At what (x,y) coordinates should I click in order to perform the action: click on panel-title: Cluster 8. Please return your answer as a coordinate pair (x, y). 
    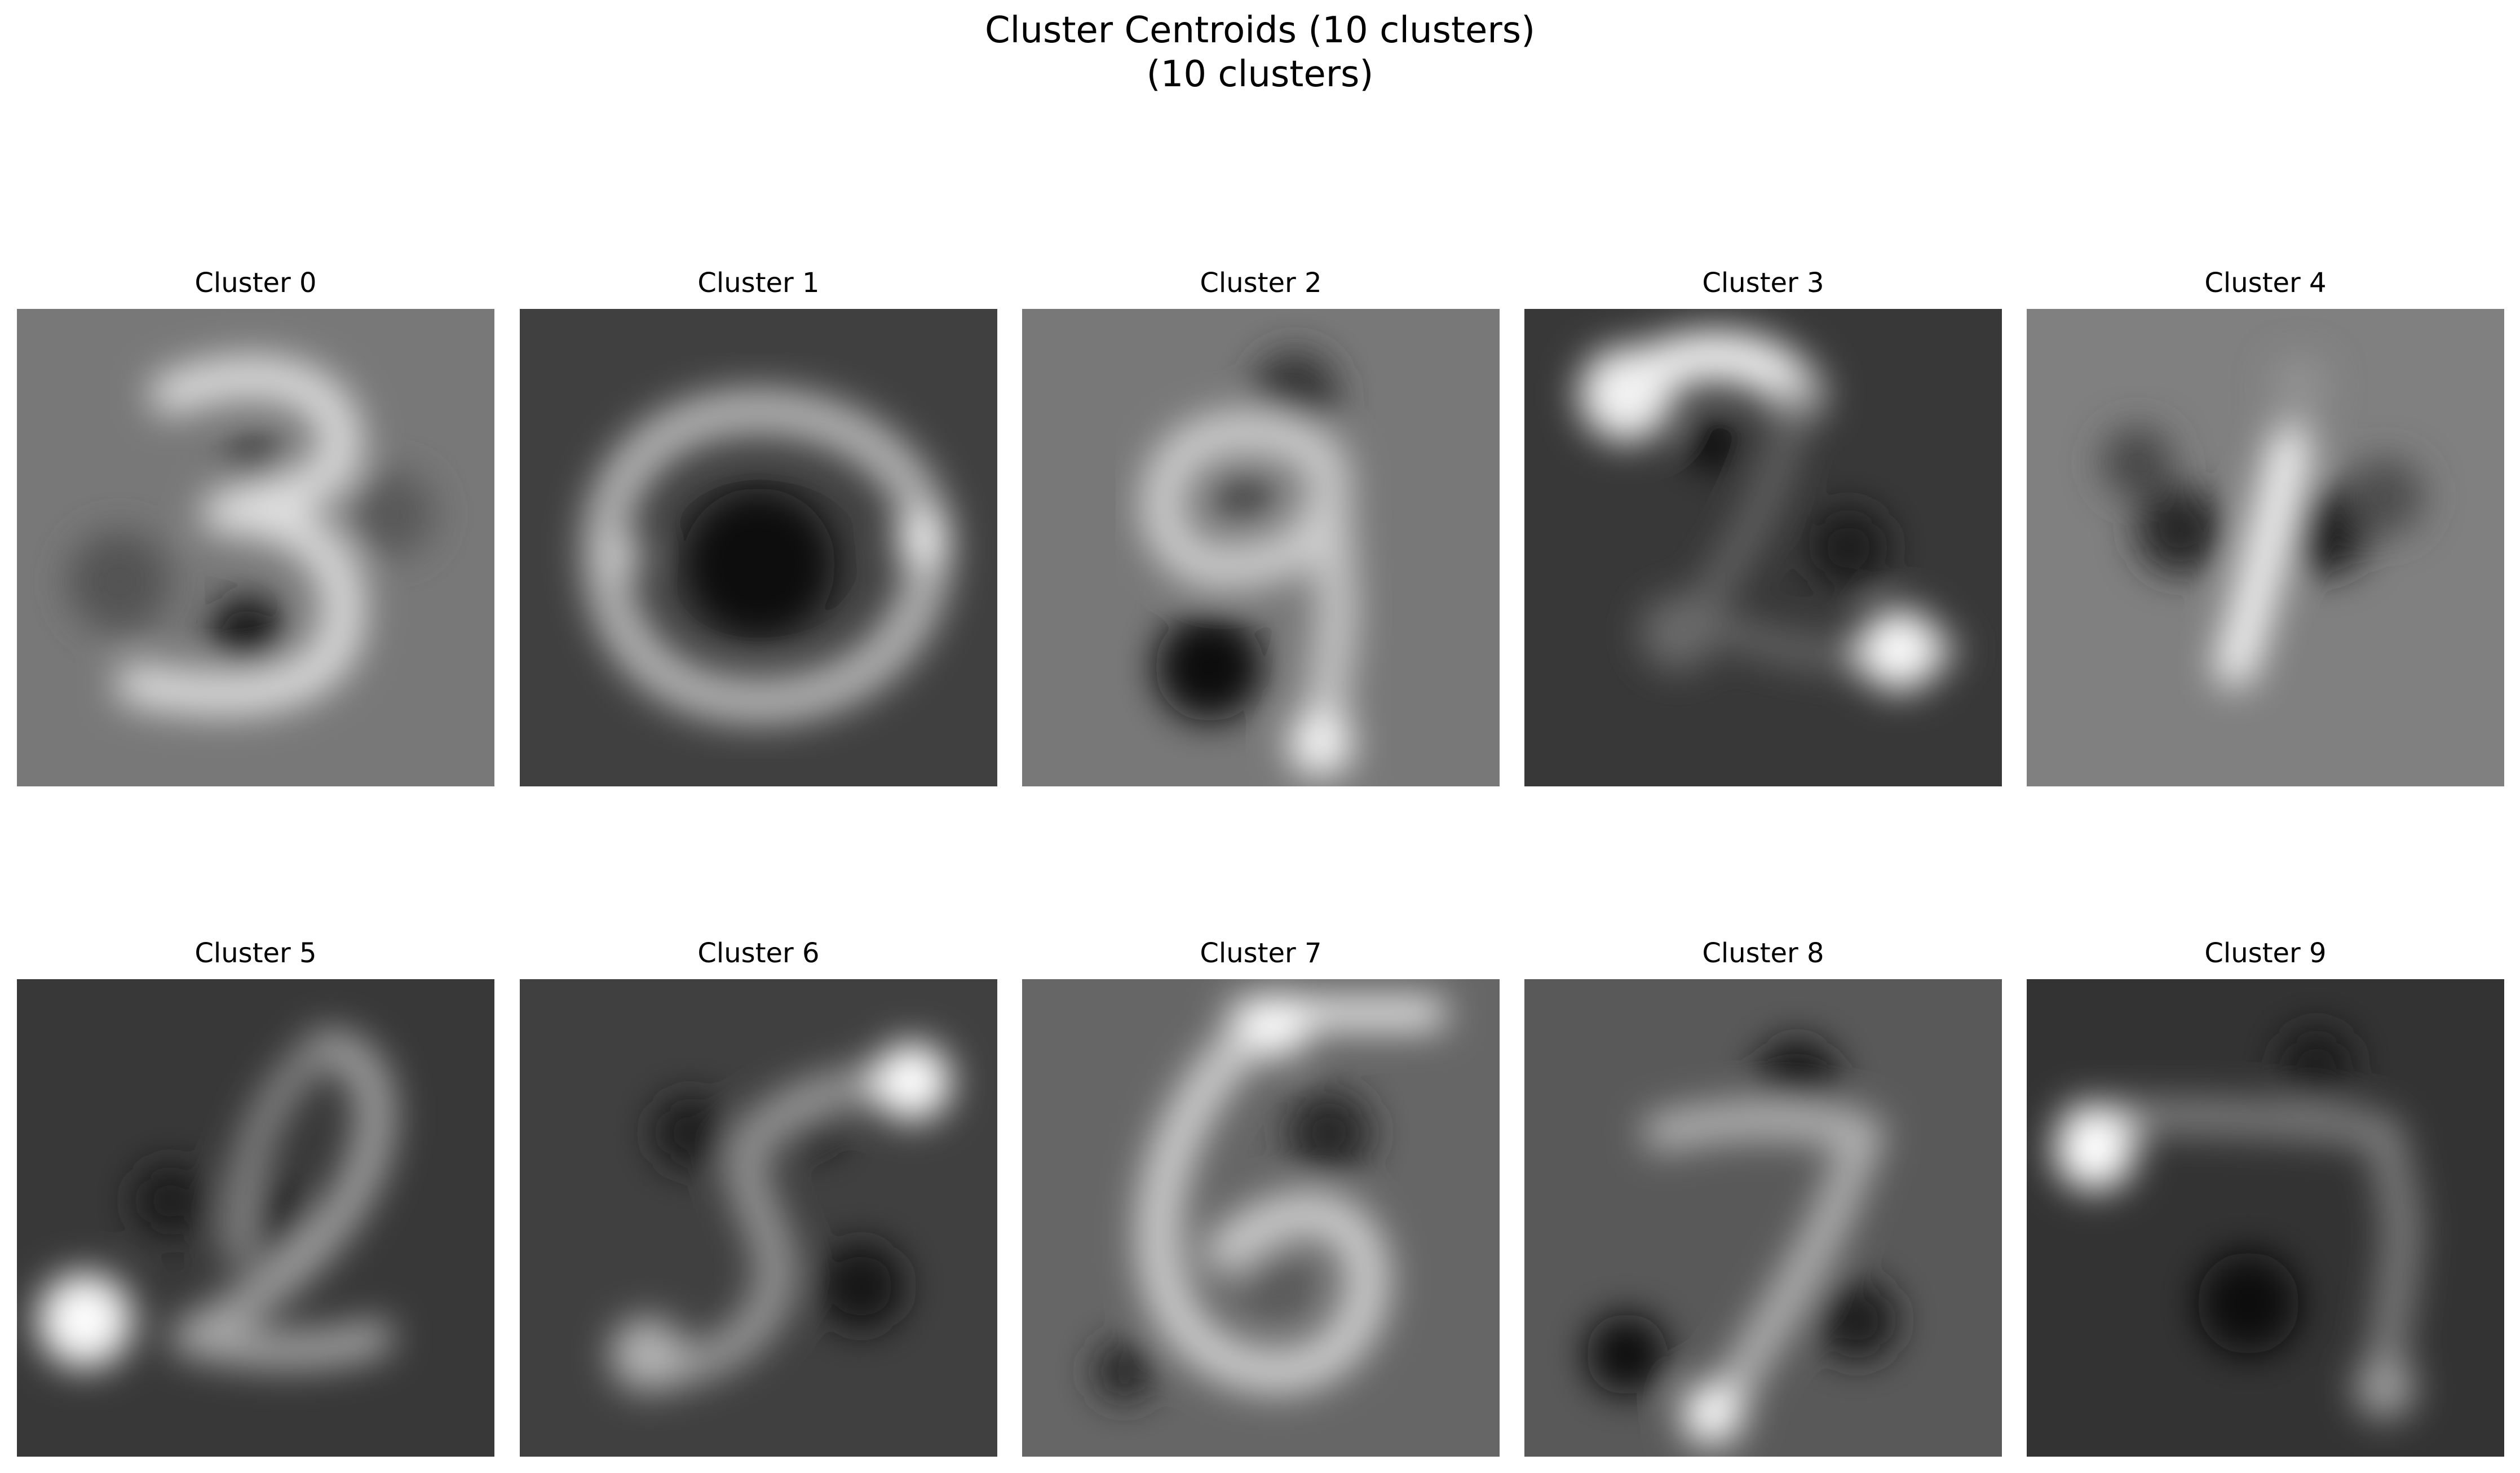
    Looking at the image, I should click on (1763, 953).